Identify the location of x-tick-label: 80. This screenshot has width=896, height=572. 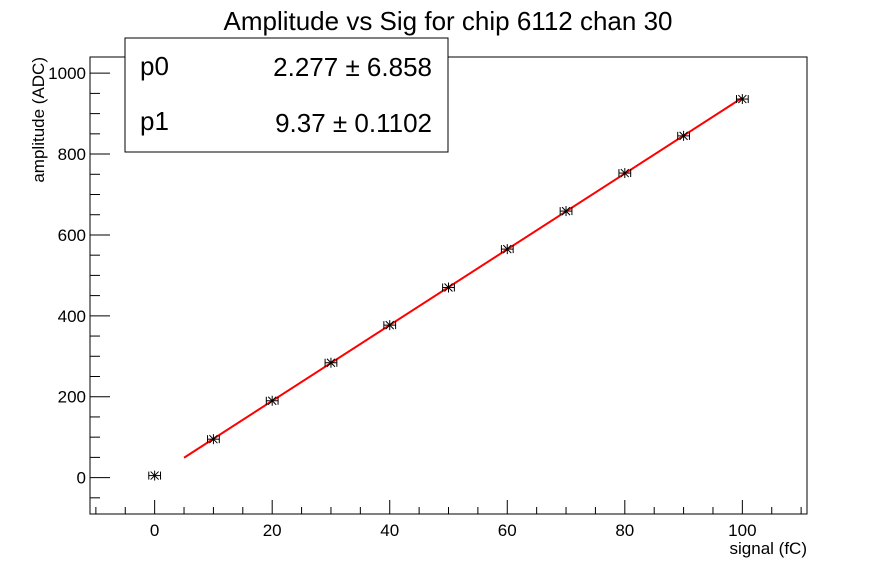
(624, 530).